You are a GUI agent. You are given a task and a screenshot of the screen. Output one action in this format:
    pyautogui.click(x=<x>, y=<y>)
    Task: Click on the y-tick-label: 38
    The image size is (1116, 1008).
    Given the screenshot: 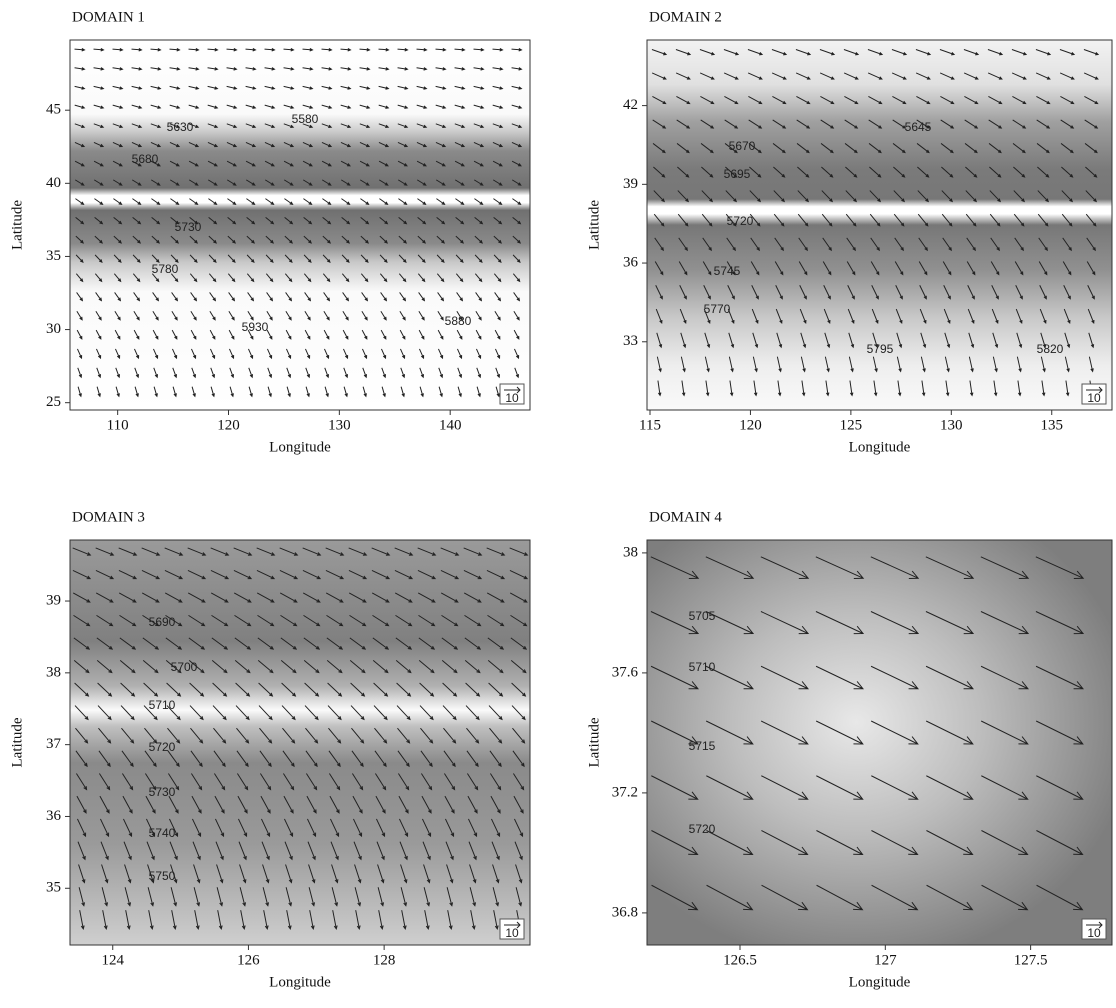 What is the action you would take?
    pyautogui.click(x=53, y=672)
    